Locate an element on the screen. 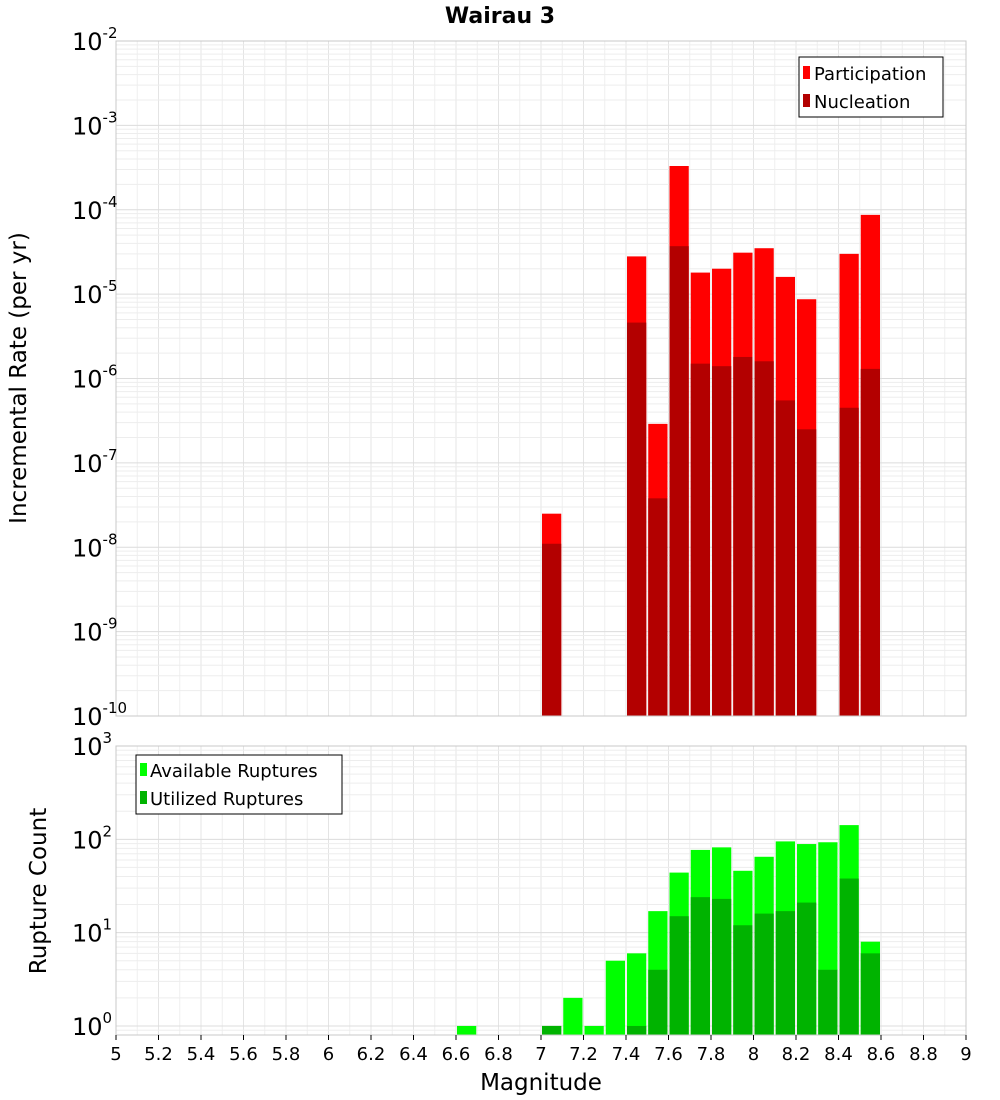  x-tick-label: 5.4 is located at coordinates (201, 1054).